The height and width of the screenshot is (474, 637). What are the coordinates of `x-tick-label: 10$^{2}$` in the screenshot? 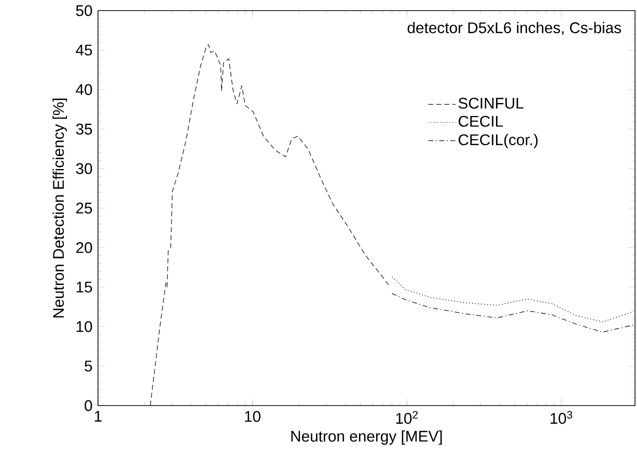 It's located at (407, 417).